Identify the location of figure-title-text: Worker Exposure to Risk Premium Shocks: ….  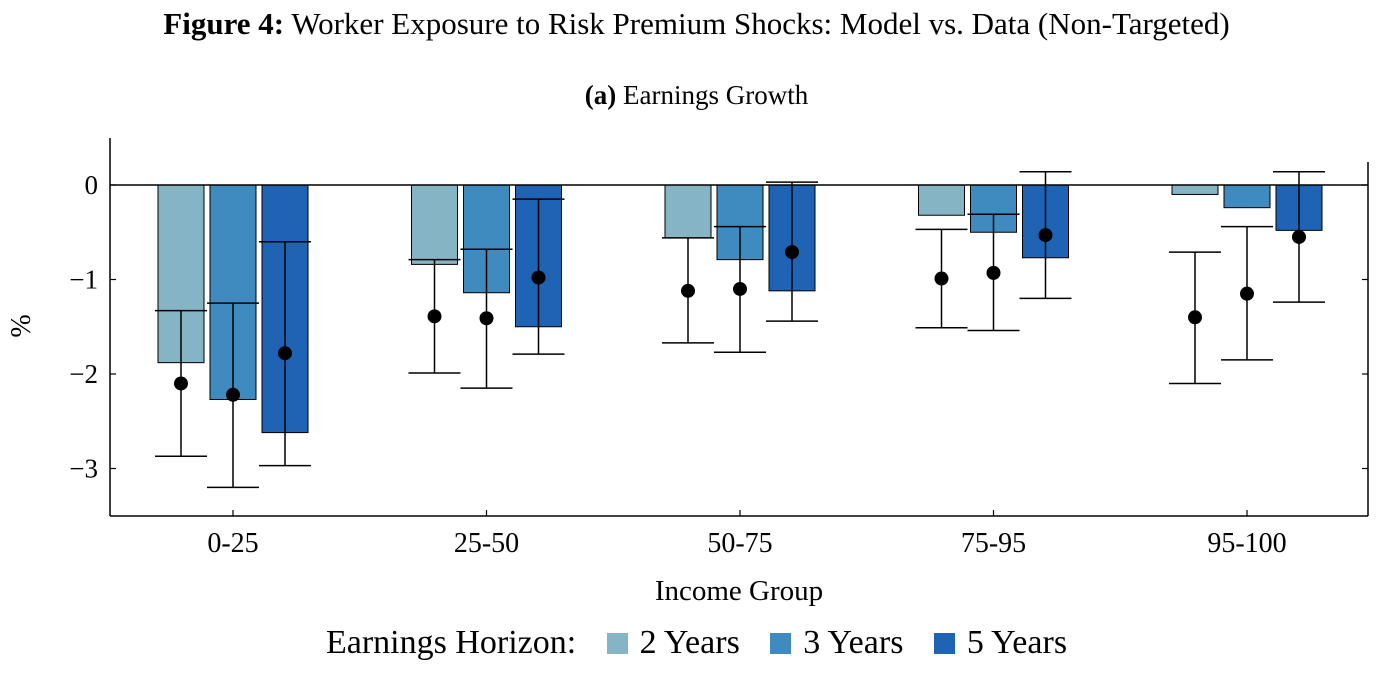
(760, 23).